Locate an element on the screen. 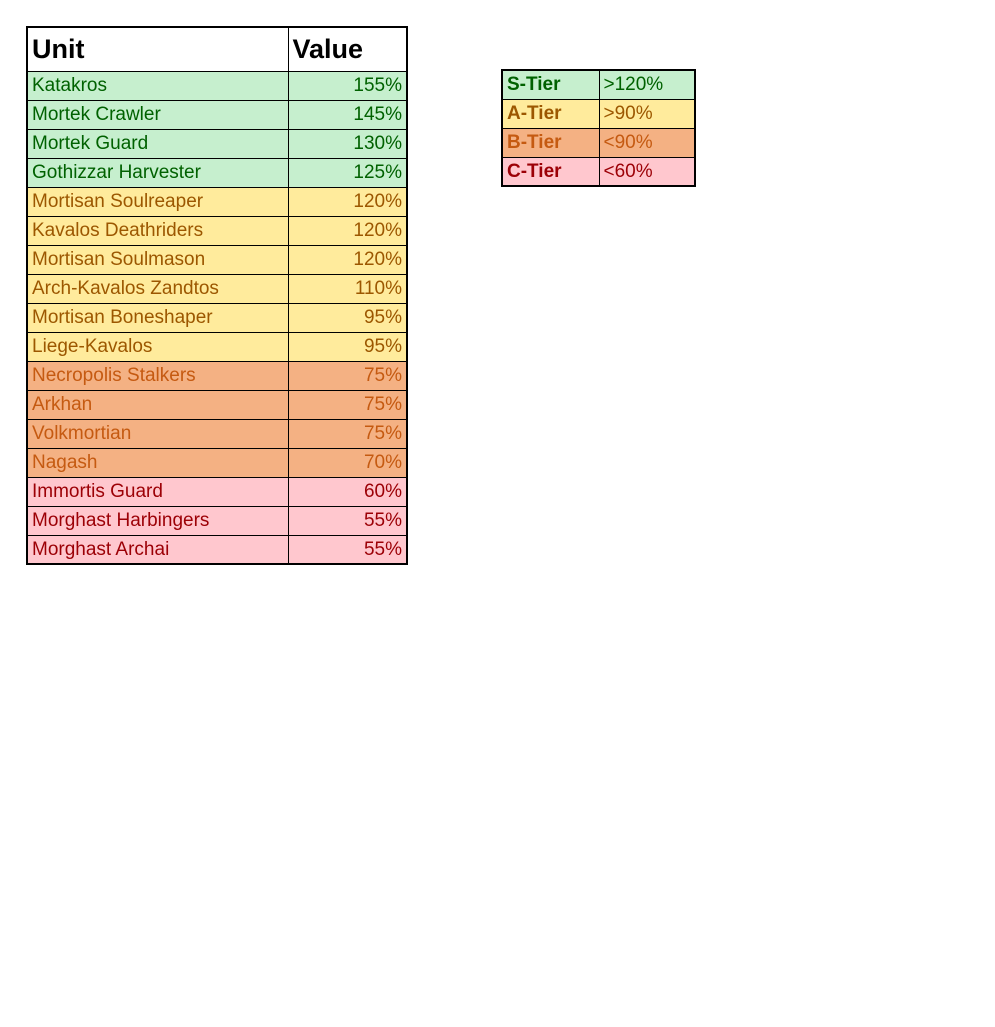 The width and height of the screenshot is (995, 1027). table-row: Nagash 70% is located at coordinates (217, 462).